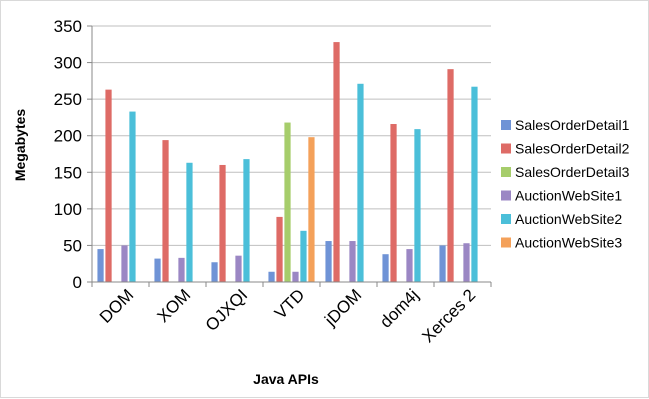 The width and height of the screenshot is (649, 399). Describe the element at coordinates (409, 265) in the screenshot. I see `bar-AuctionWebSite1-dom4j` at that location.